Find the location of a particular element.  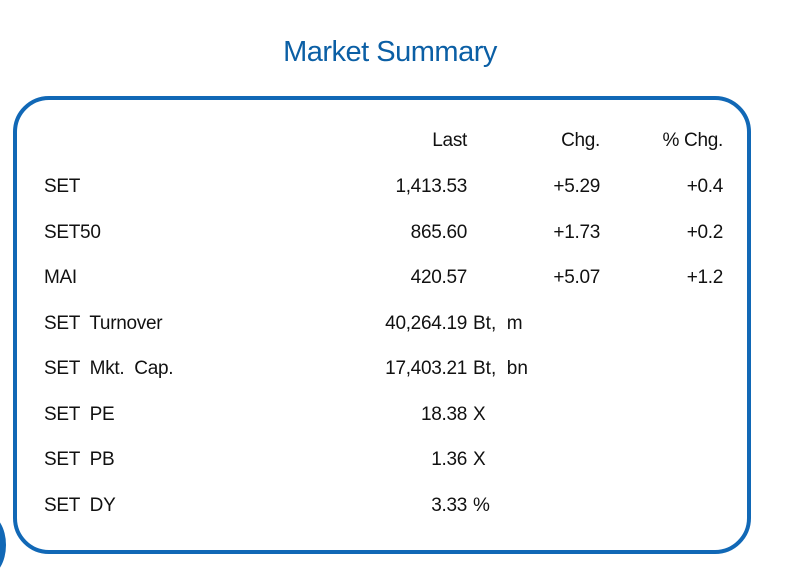

row-last: 3.33 is located at coordinates (449, 505).